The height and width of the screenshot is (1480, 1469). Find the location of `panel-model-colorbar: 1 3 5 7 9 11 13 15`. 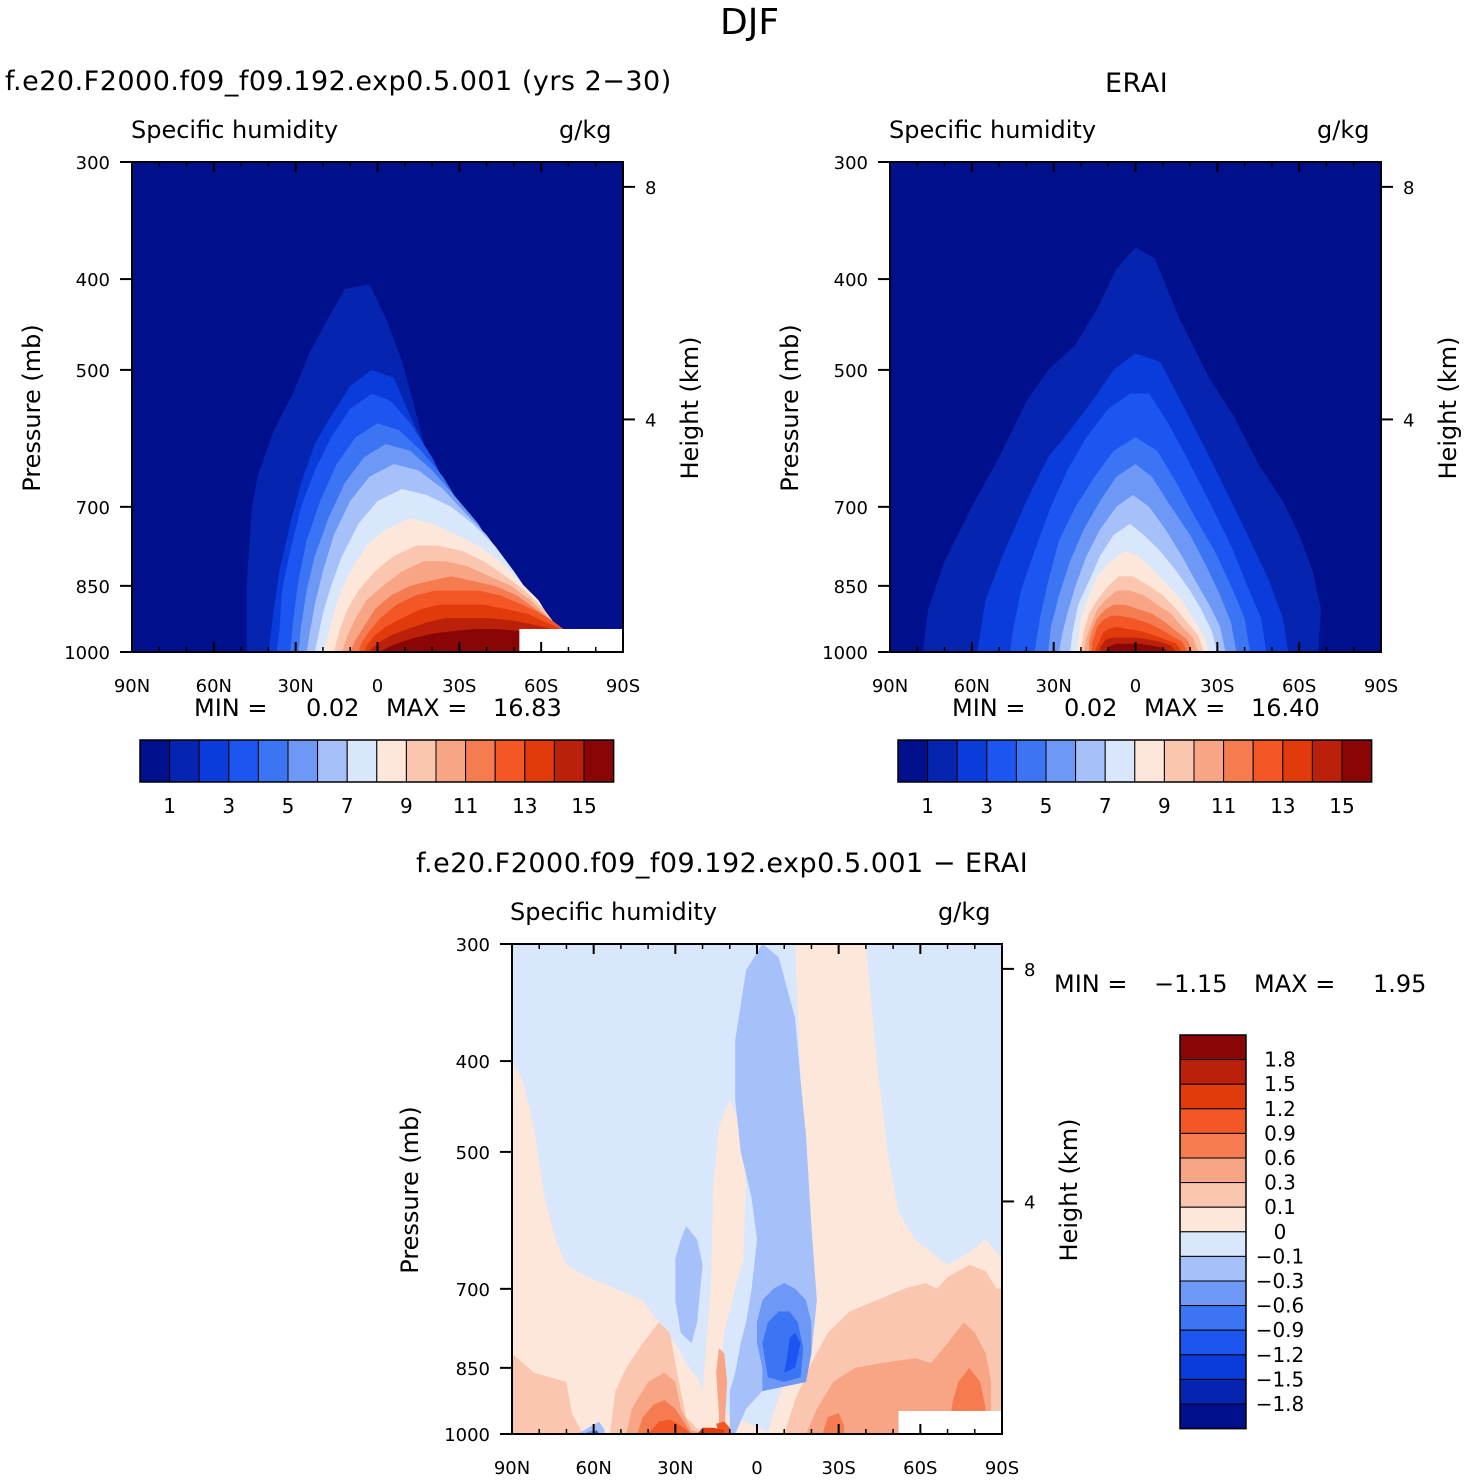

panel-model-colorbar: 1 3 5 7 9 11 13 15 is located at coordinates (377, 778).